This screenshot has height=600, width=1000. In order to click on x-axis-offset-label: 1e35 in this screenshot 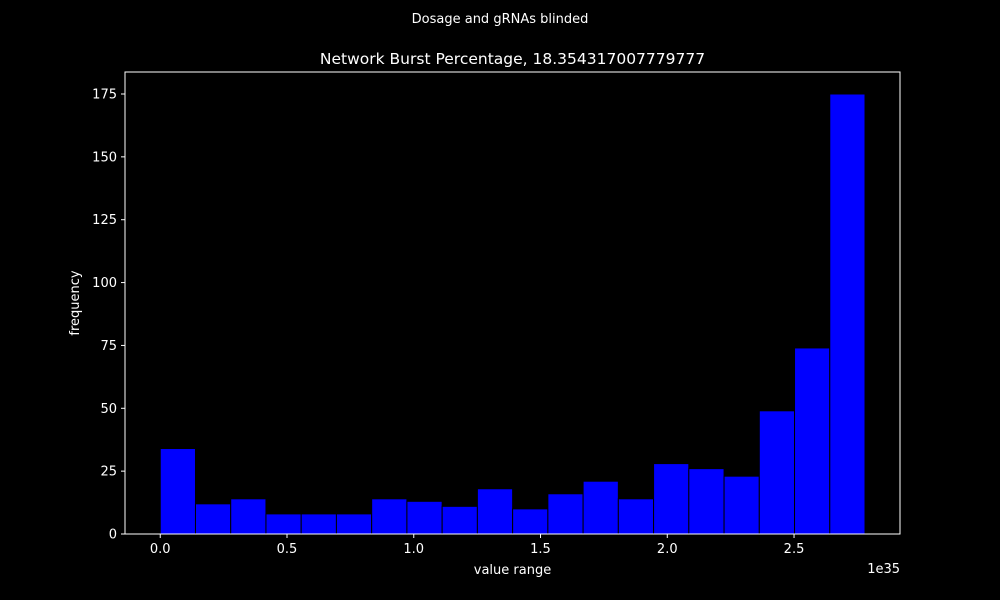, I will do `click(883, 569)`.